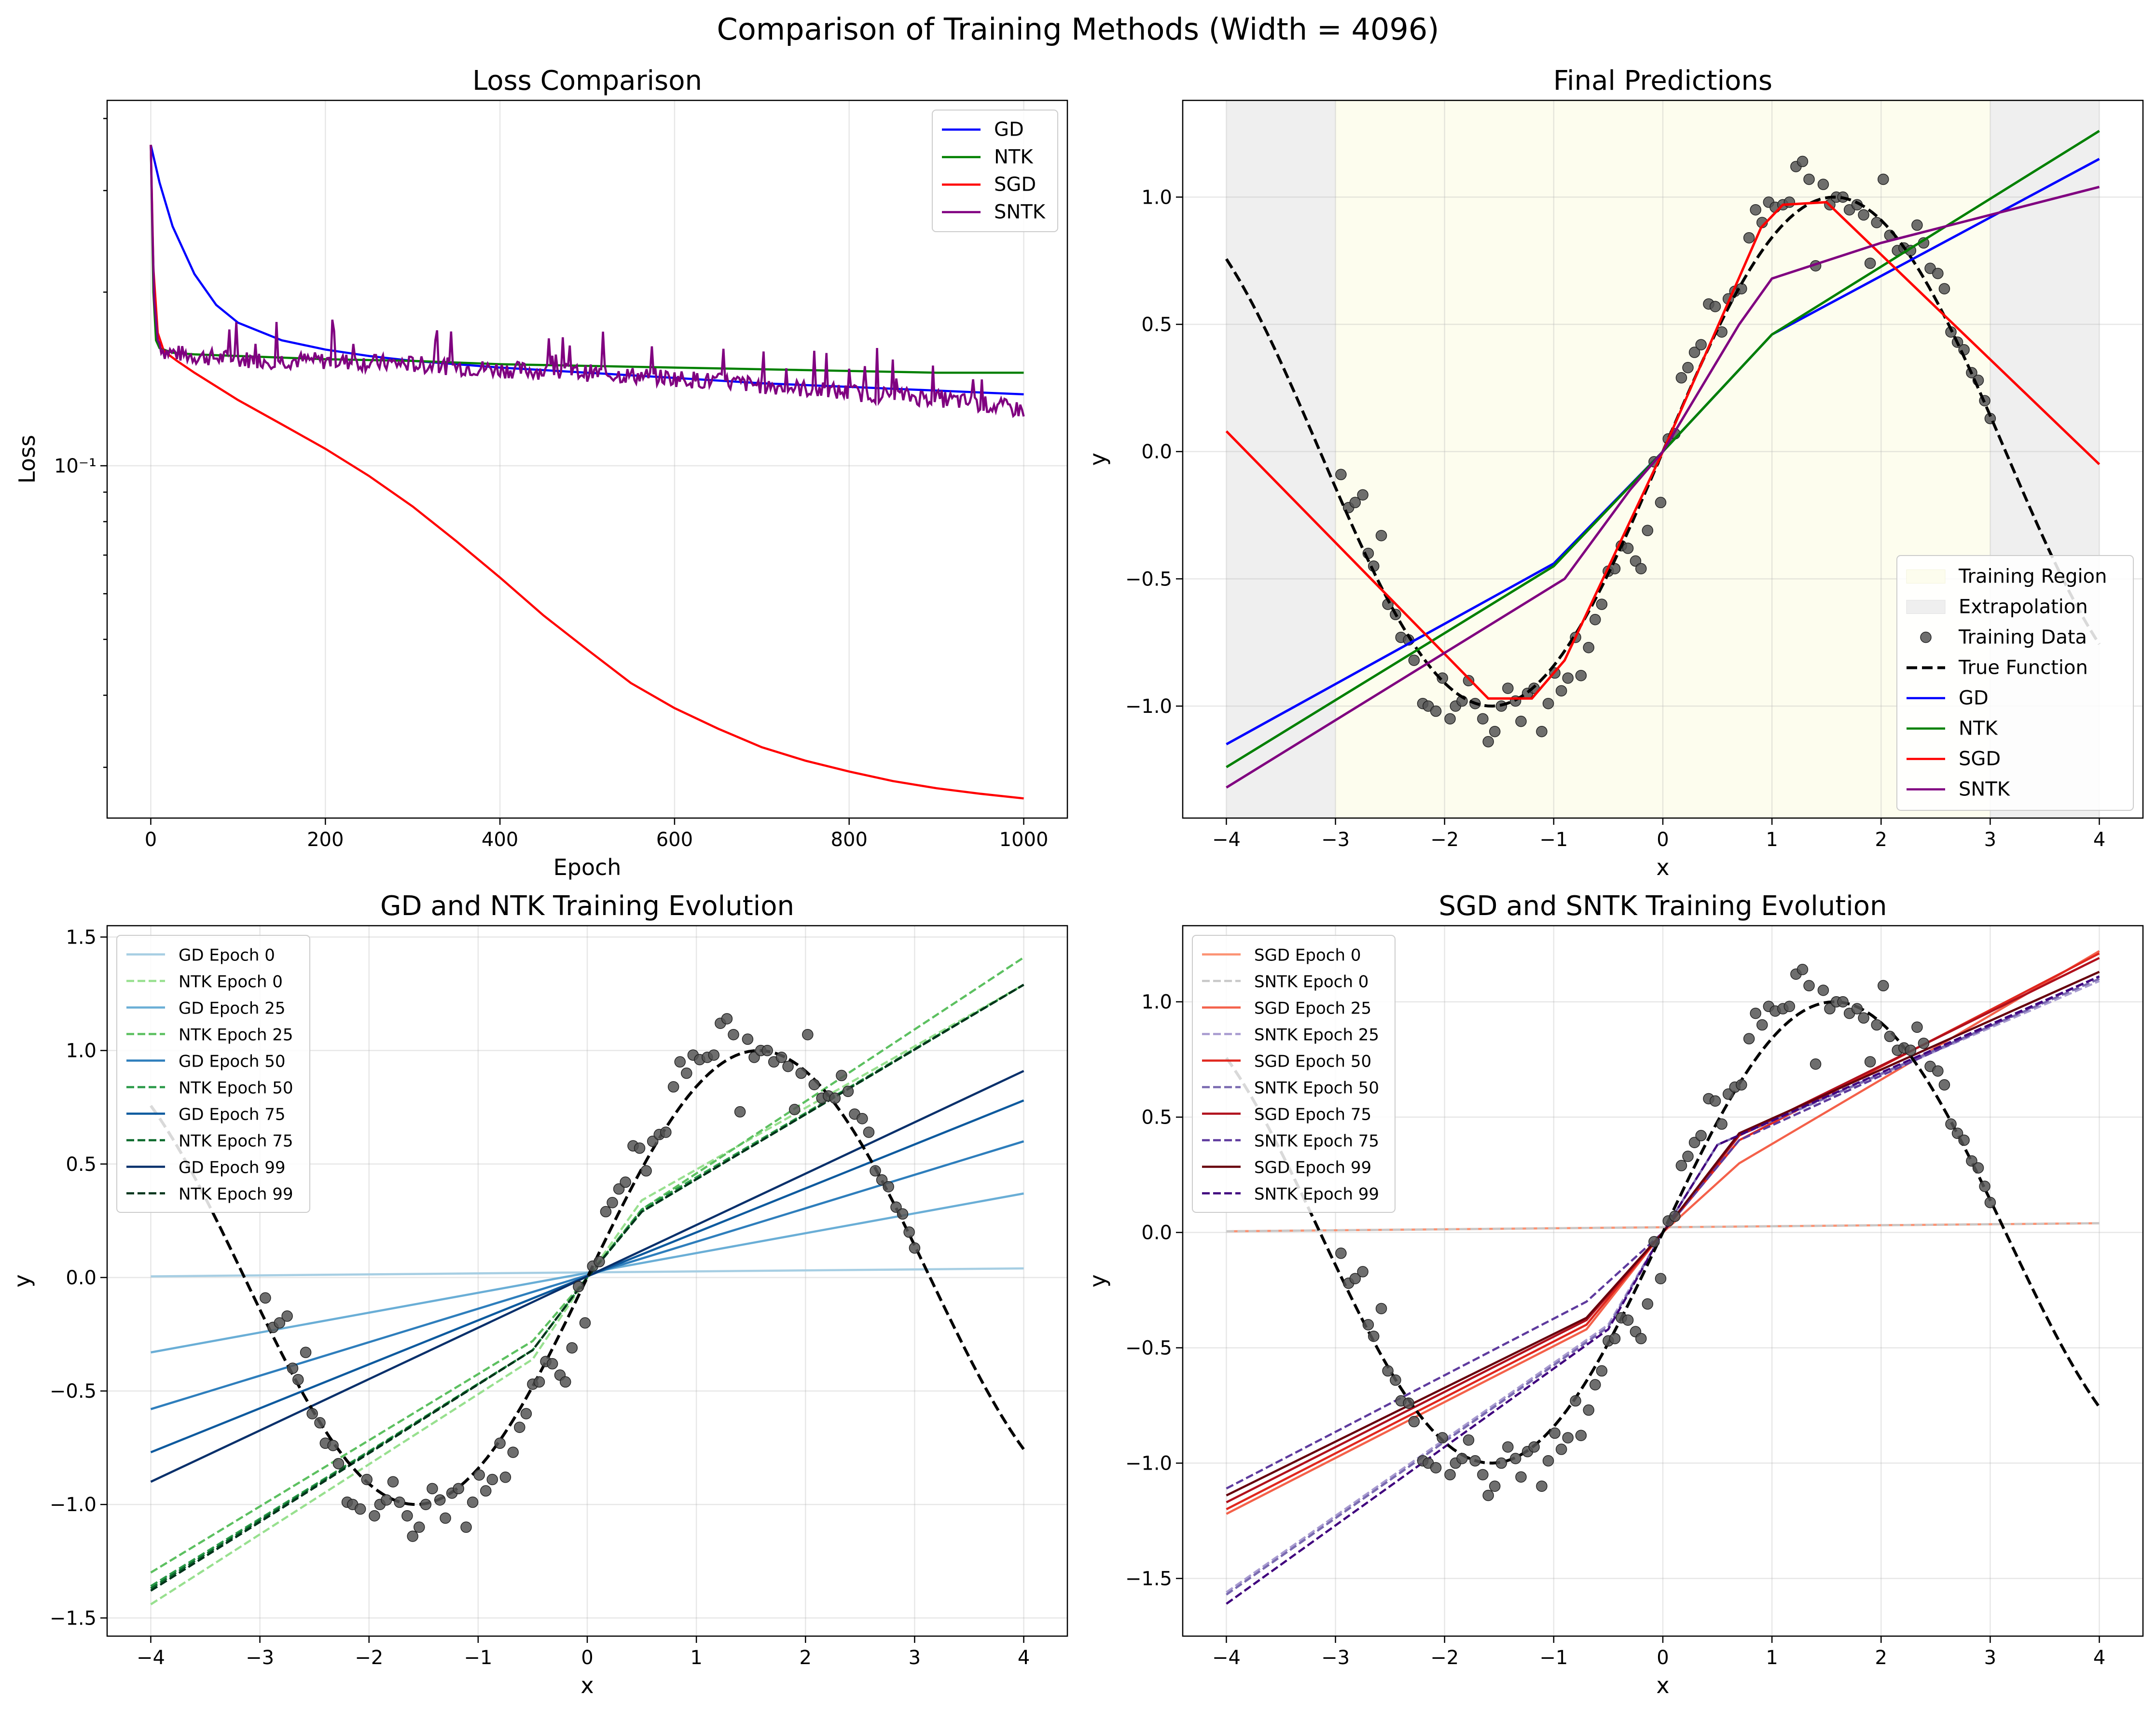 This screenshot has height=1709, width=2156. I want to click on x-axis-label: Epoch, so click(587, 867).